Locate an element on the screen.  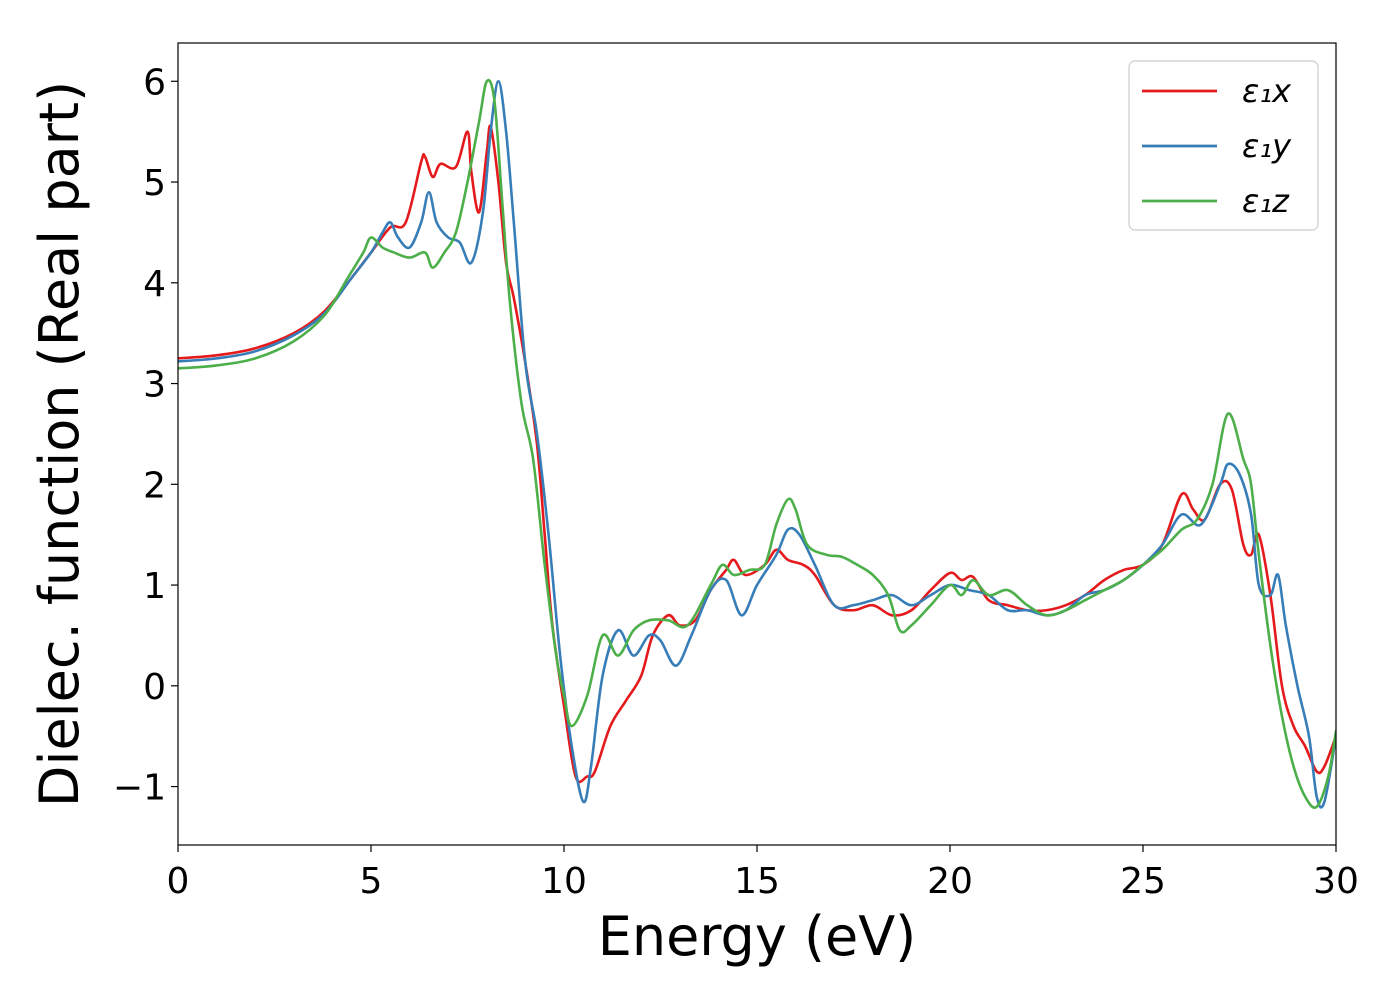
y-axis-label: Dielec. function (Real part) is located at coordinates (59, 444).